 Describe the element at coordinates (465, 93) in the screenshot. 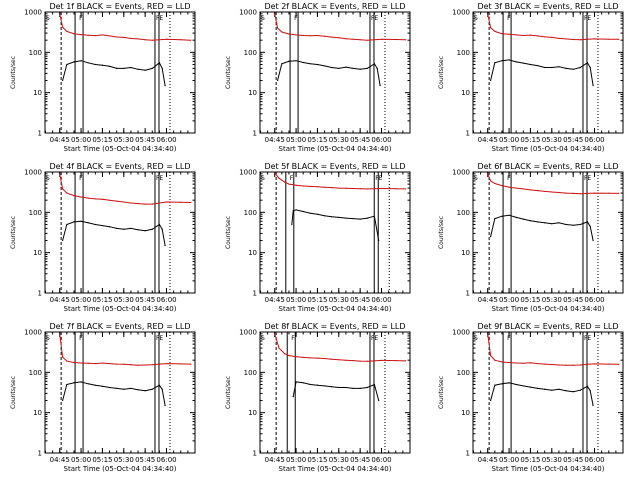

I see `y-tick-label: 10` at that location.